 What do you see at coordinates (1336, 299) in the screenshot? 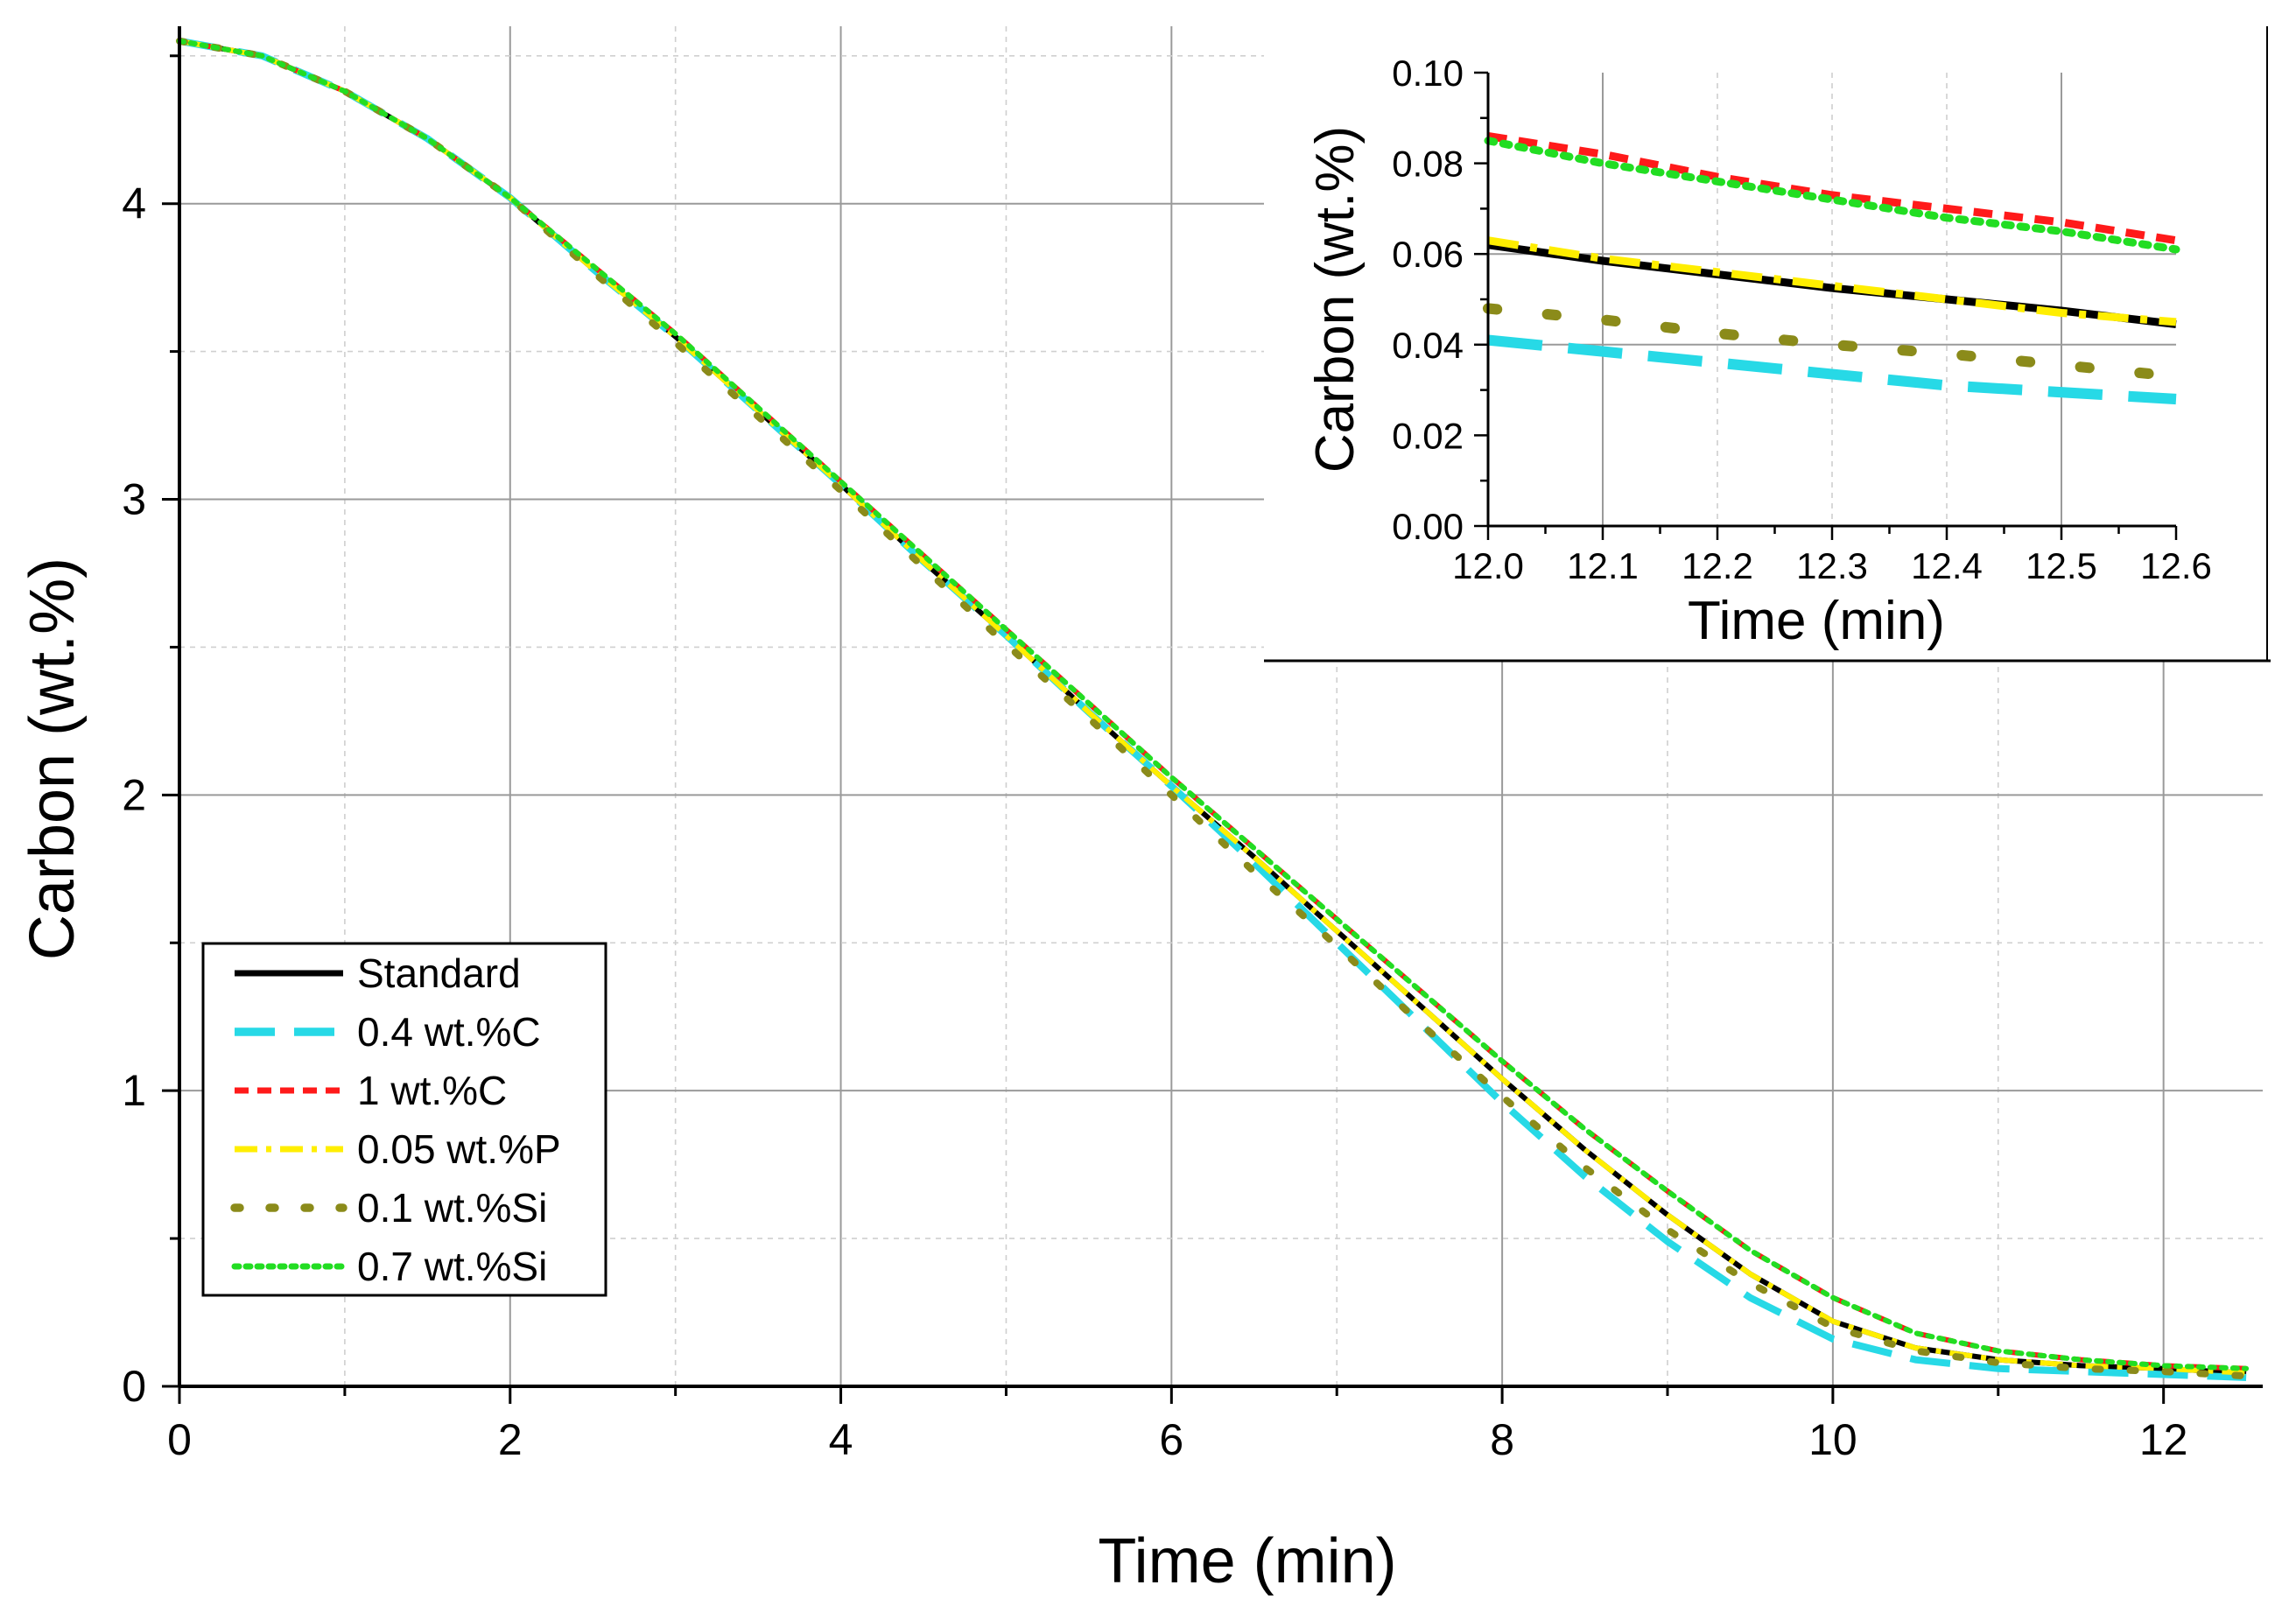
I see `inset-y-axis-title: Carbon (wt.%)` at bounding box center [1336, 299].